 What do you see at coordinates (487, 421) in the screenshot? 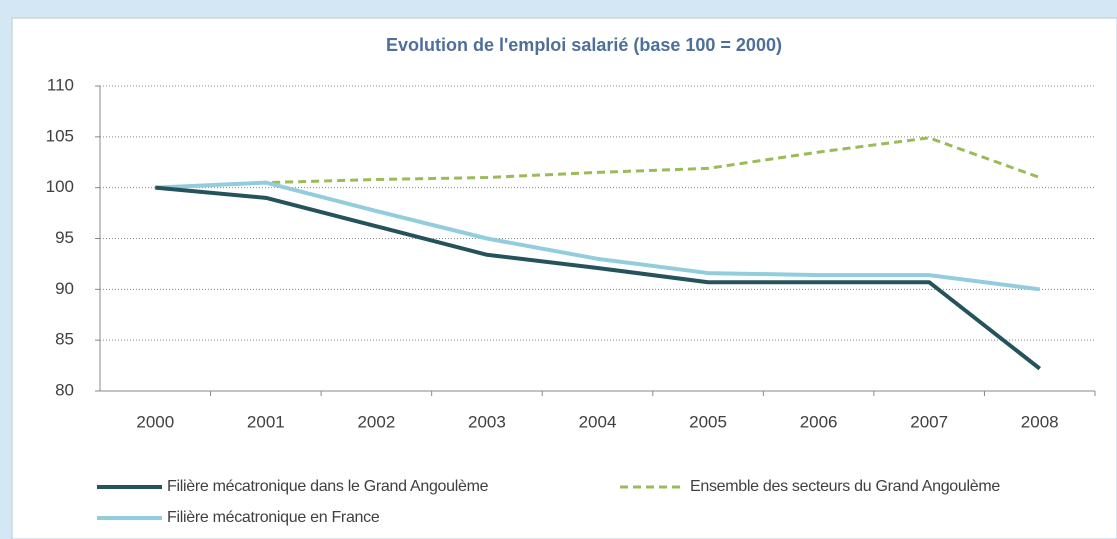
I see `x-tick-label: 2003` at bounding box center [487, 421].